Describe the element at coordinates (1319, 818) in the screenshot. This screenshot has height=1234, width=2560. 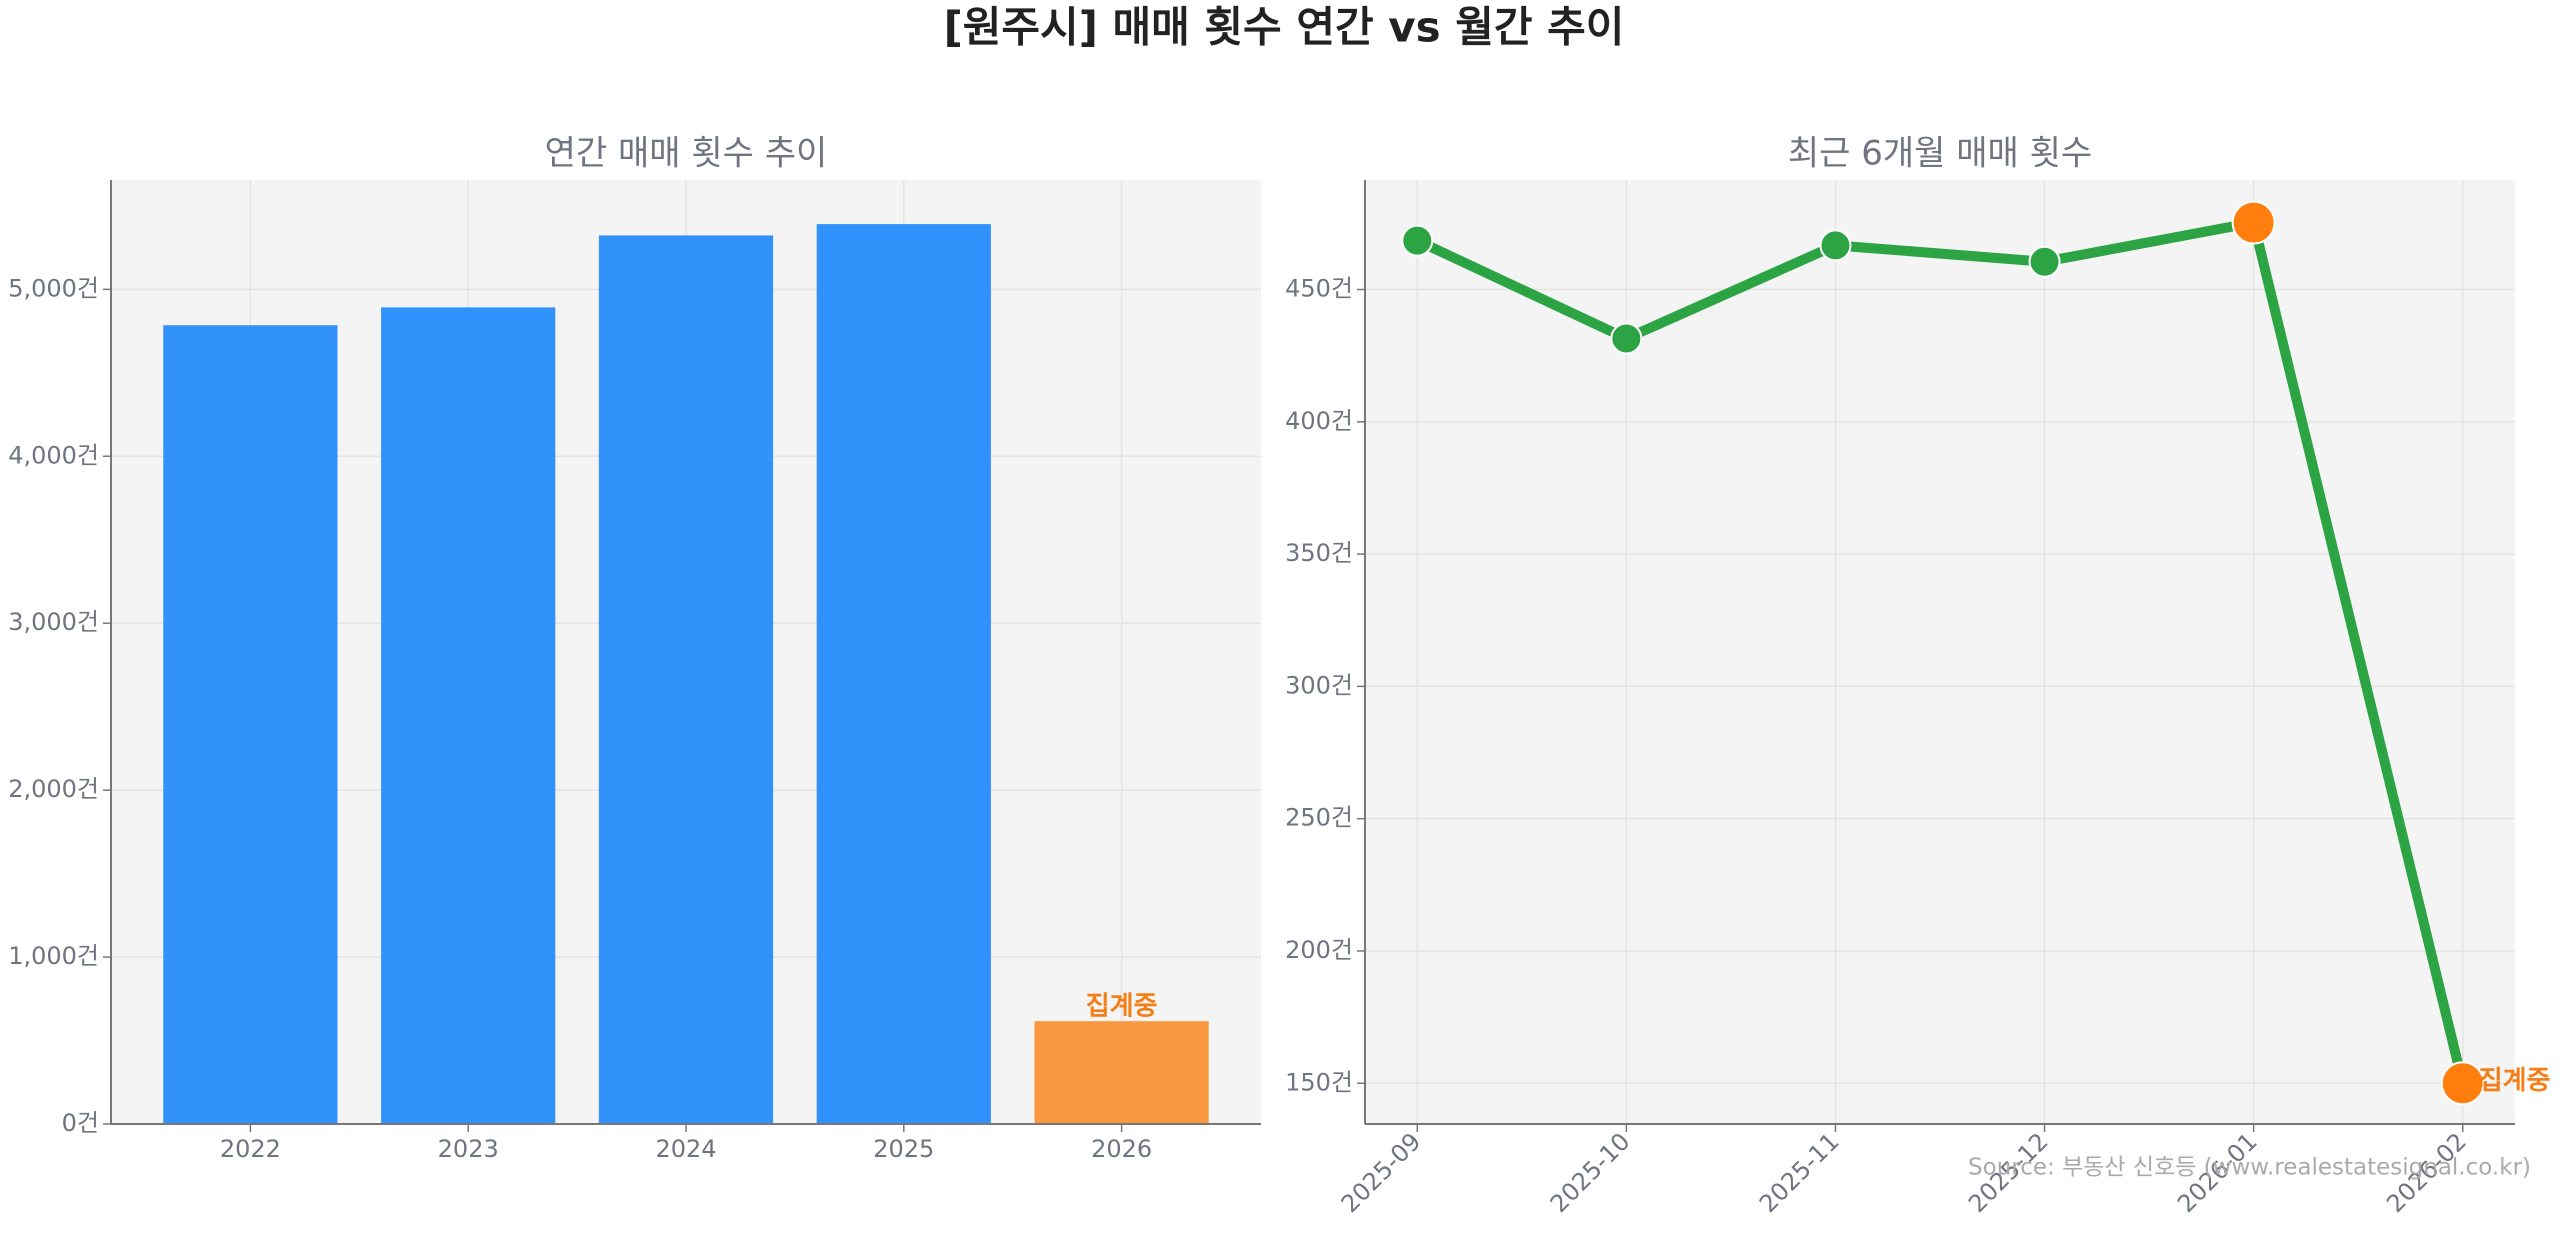
I see `y-tick-label: 250건` at that location.